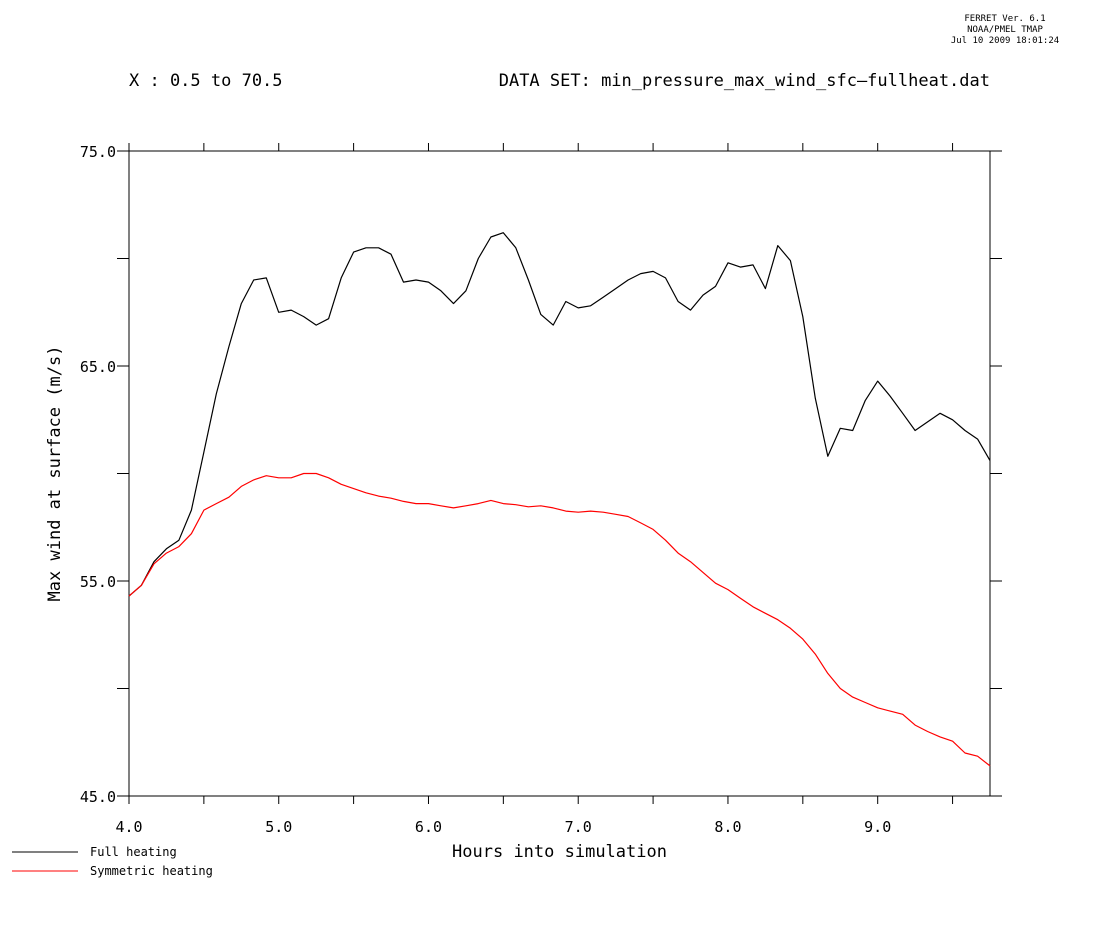 Image resolution: width=1100 pixels, height=948 pixels. What do you see at coordinates (278, 827) in the screenshot?
I see `x-tick-label: 5.0` at bounding box center [278, 827].